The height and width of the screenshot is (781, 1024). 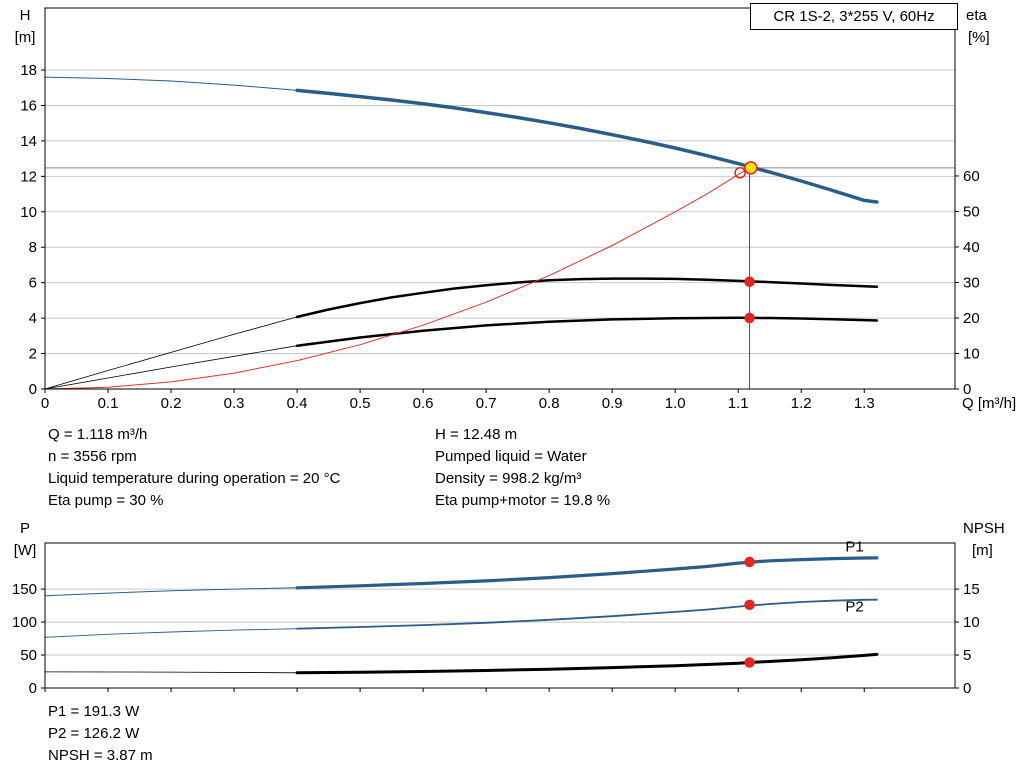 What do you see at coordinates (549, 403) in the screenshot?
I see `x-tick-label: 0.8` at bounding box center [549, 403].